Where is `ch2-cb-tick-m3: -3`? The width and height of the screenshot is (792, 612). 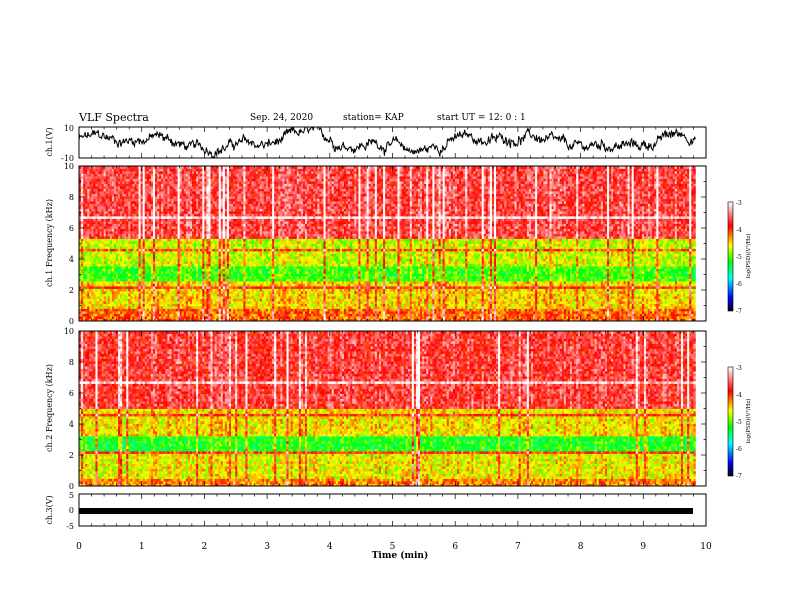
ch2-cb-tick-m3: -3 is located at coordinates (739, 368).